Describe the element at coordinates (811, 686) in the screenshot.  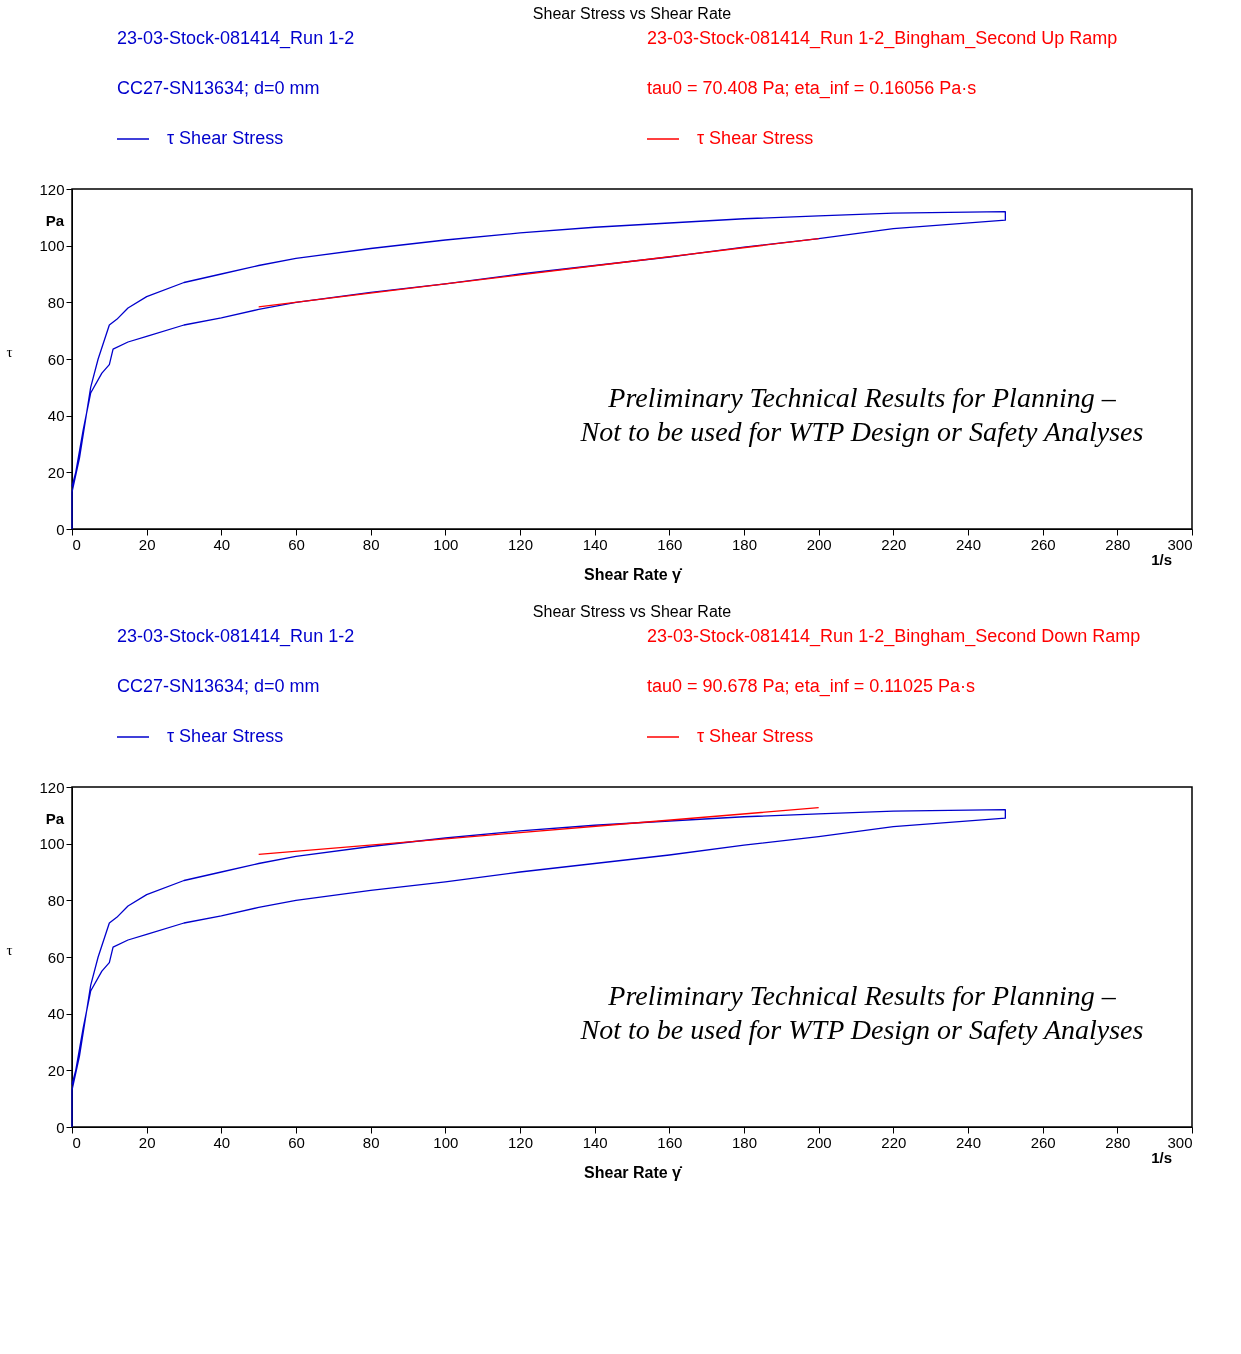
I see `text: tau0 = 90.678 Pa; eta_inf = 0.11025 Pa·s` at that location.